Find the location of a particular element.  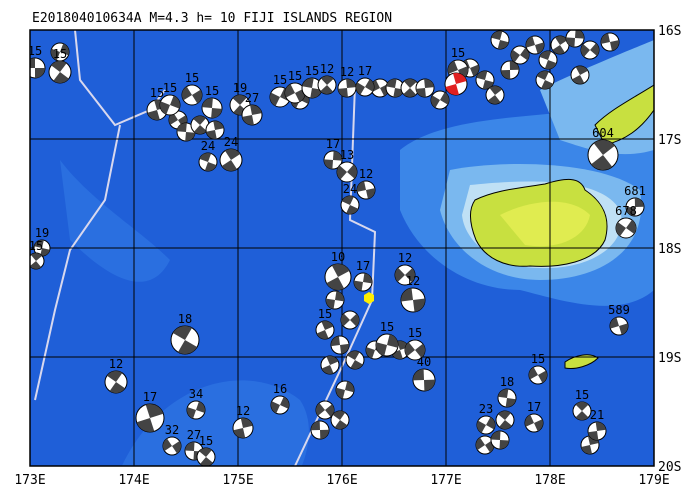

beach-ball: 589 is located at coordinates (619, 319).